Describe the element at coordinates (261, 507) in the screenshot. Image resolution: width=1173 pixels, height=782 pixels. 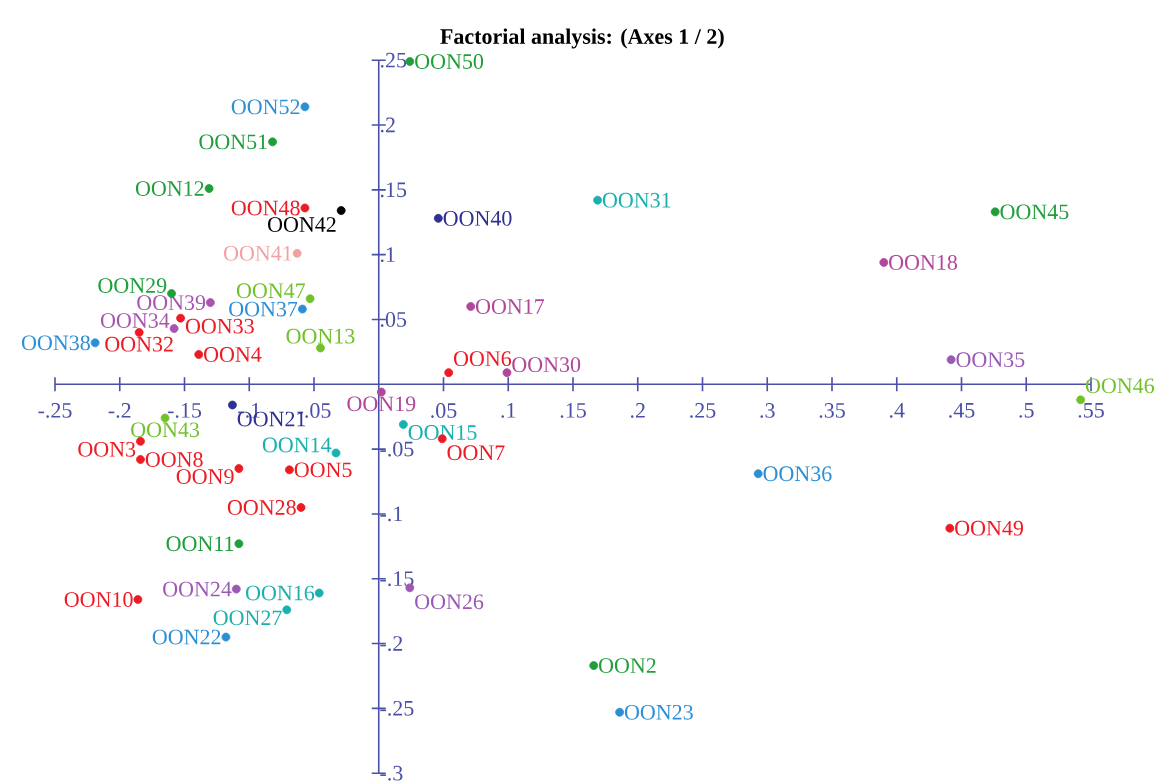
I see `series-label: OON28` at that location.